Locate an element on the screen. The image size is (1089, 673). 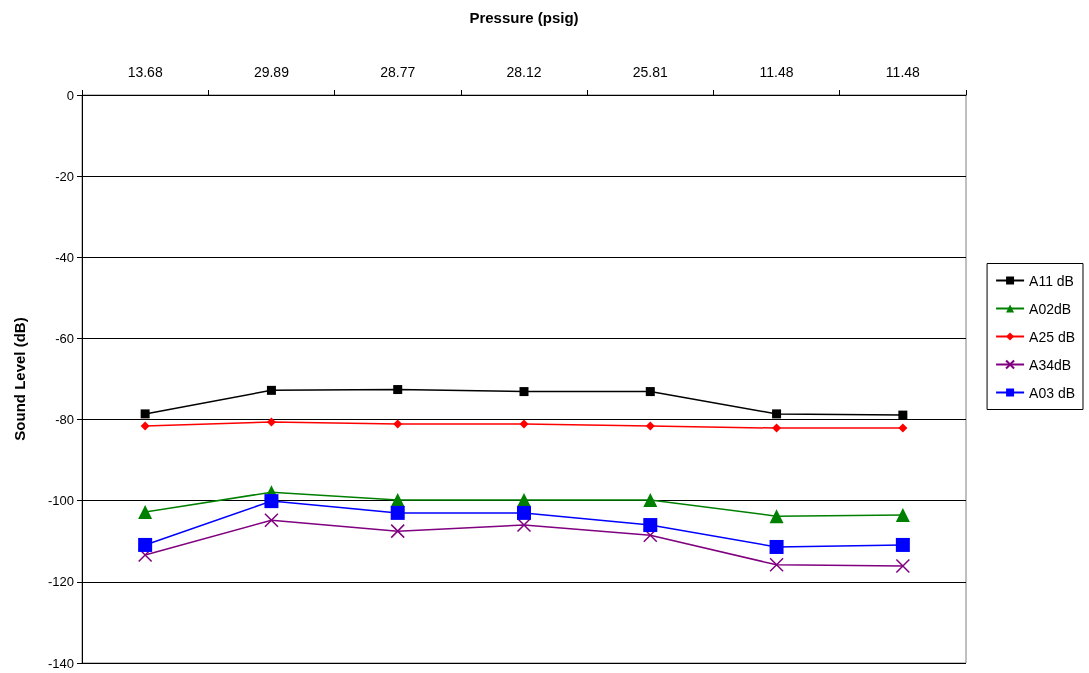
y-tick-label: -100 is located at coordinates (60, 501).